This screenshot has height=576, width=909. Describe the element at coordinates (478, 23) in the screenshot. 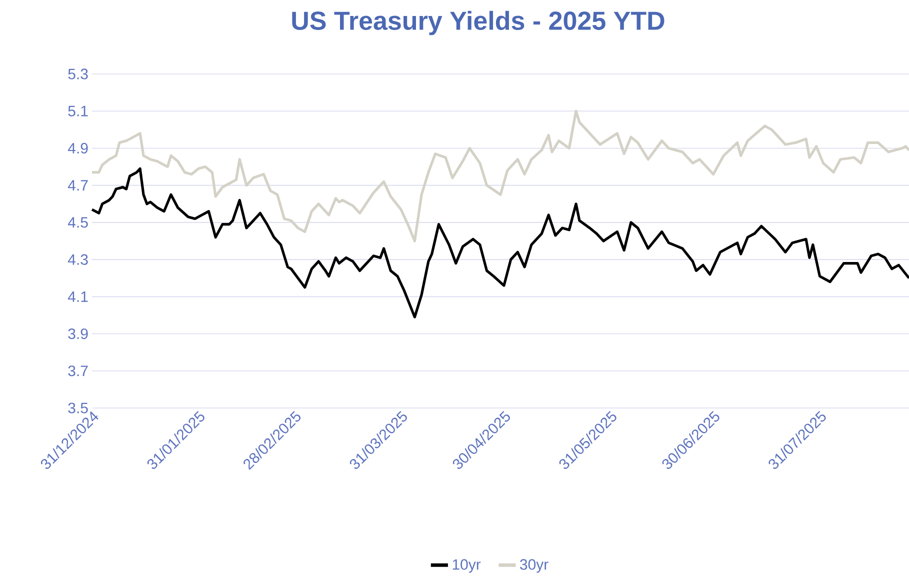

I see `chart-title: US Treasury Yields - 2025 YTD` at that location.